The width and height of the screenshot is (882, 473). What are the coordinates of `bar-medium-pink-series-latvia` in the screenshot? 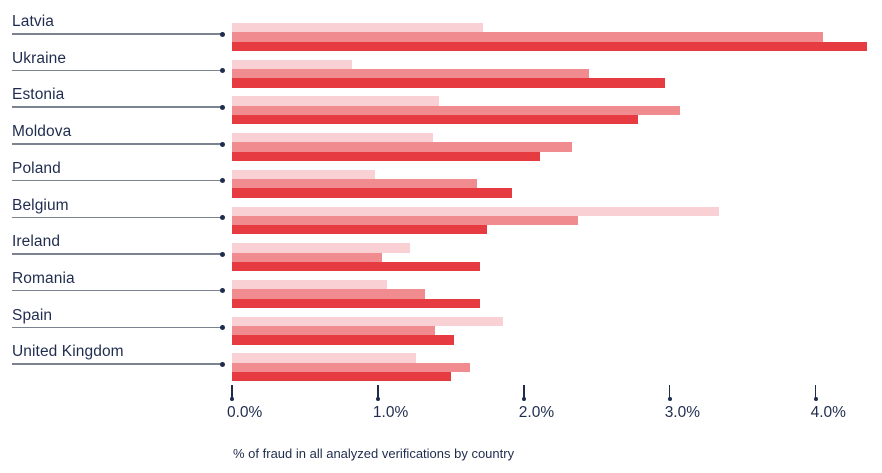 It's located at (527, 37).